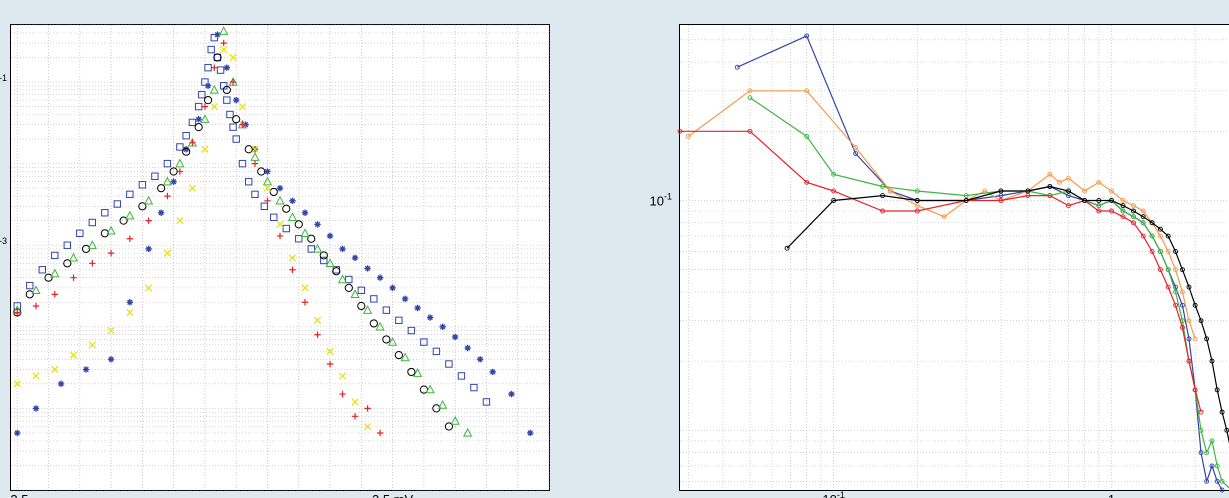  Describe the element at coordinates (17, 495) in the screenshot. I see `x-tick-label: -2.5` at that location.